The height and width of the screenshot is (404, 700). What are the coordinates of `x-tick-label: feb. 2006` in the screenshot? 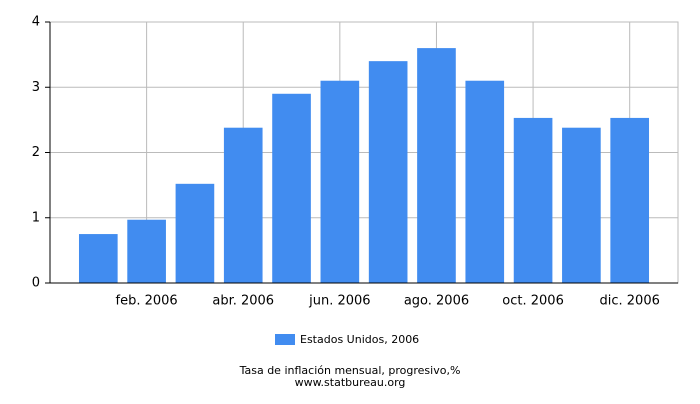 It's located at (147, 301).